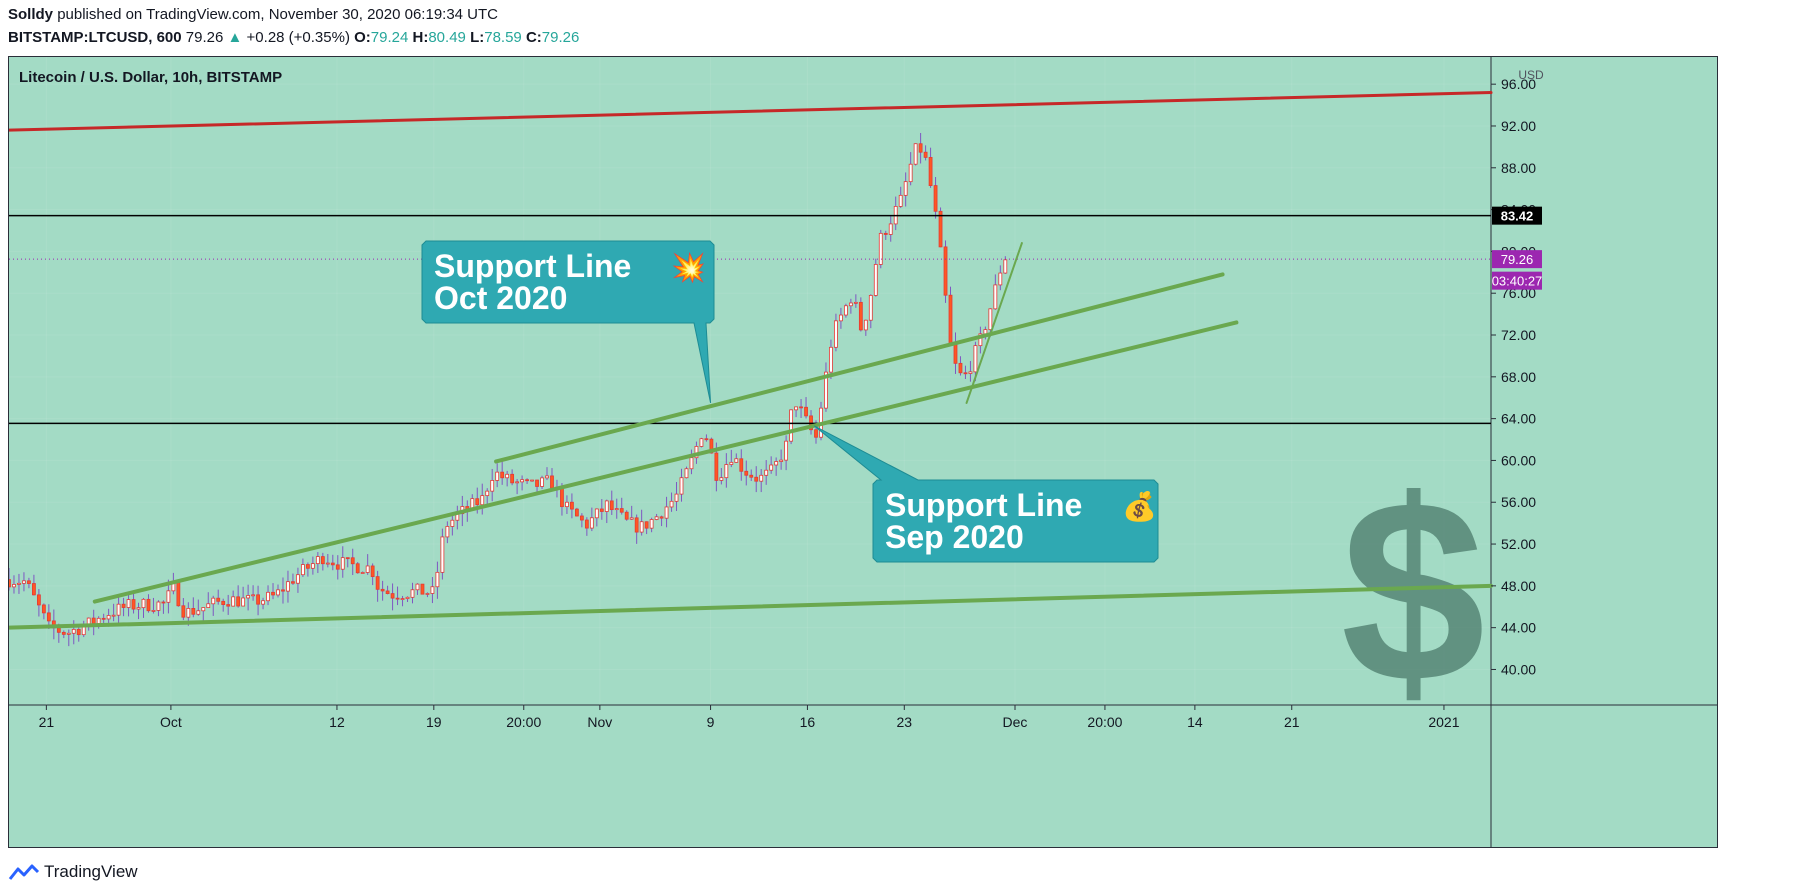 Image resolution: width=1805 pixels, height=896 pixels. What do you see at coordinates (1518, 460) in the screenshot?
I see `y-tick-label: 60.00` at bounding box center [1518, 460].